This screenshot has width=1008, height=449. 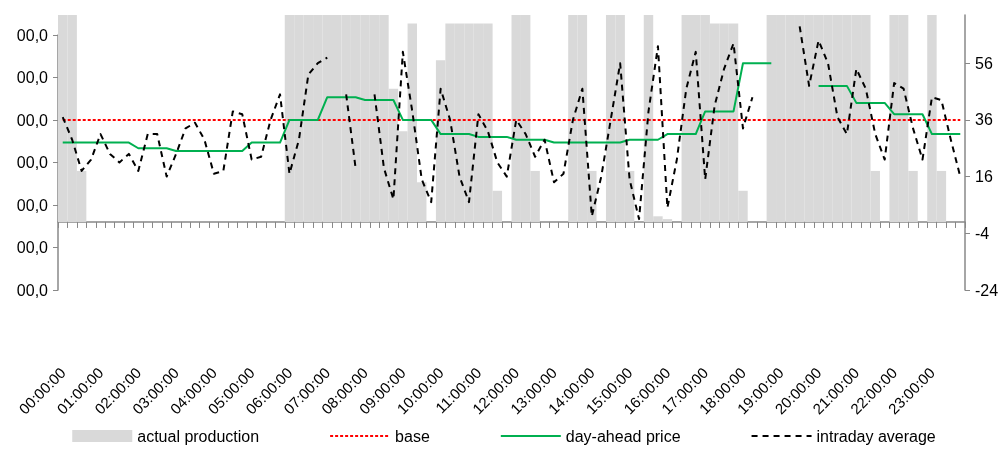 I want to click on y2-tick-label: -4, so click(x=982, y=233).